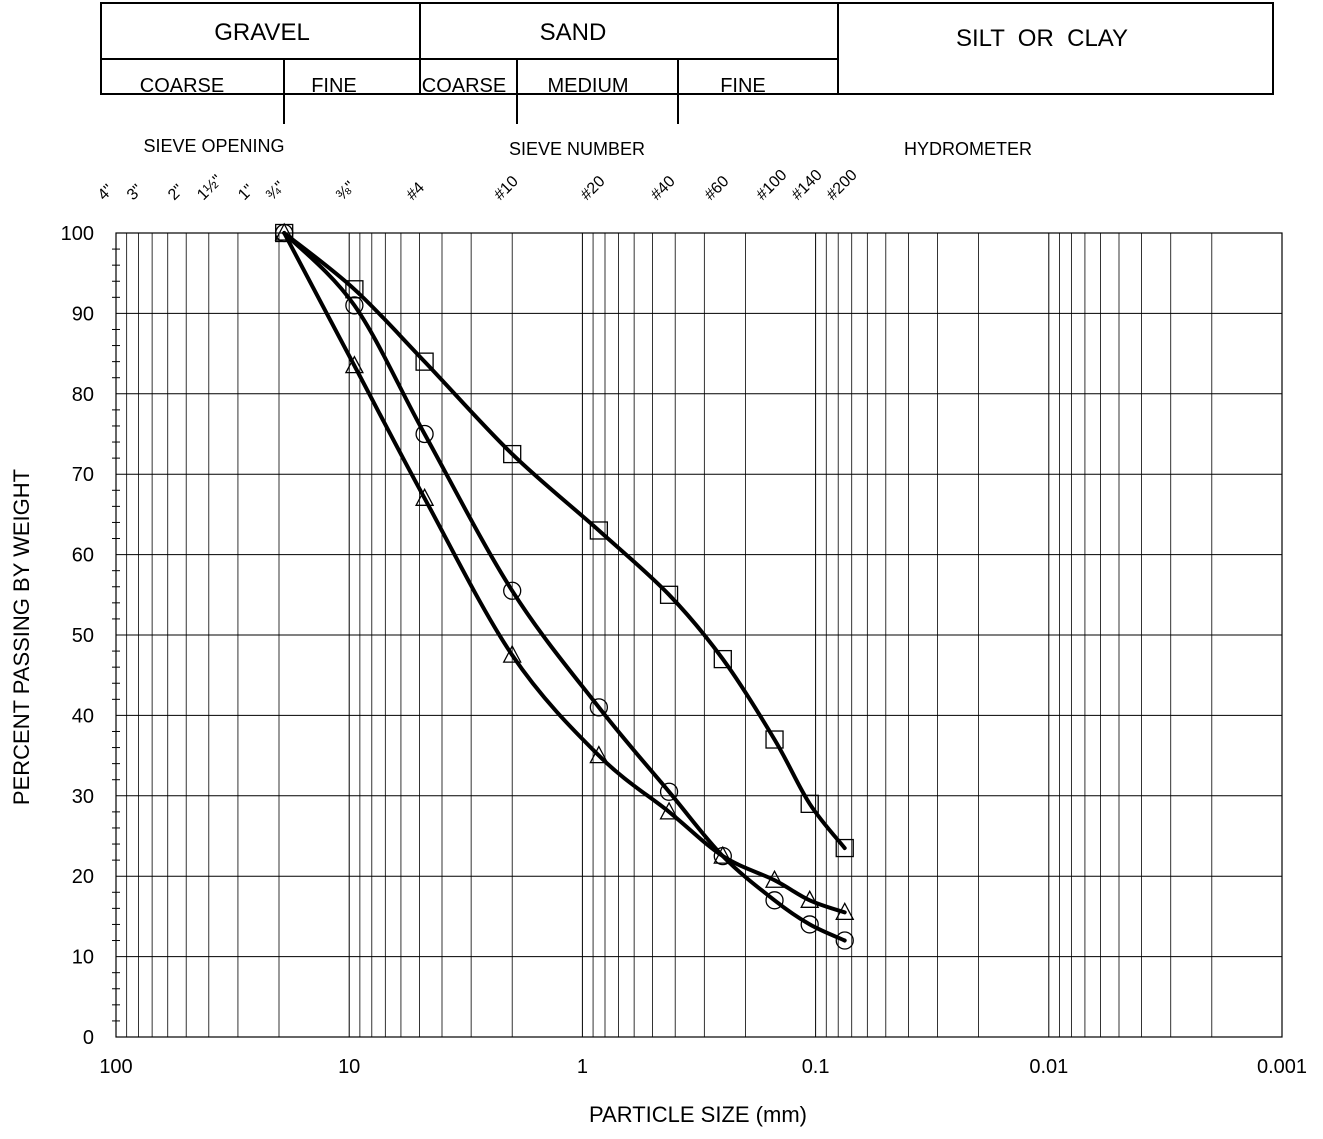 The image size is (1323, 1139). What do you see at coordinates (842, 185) in the screenshot?
I see `sieve-label: #200` at bounding box center [842, 185].